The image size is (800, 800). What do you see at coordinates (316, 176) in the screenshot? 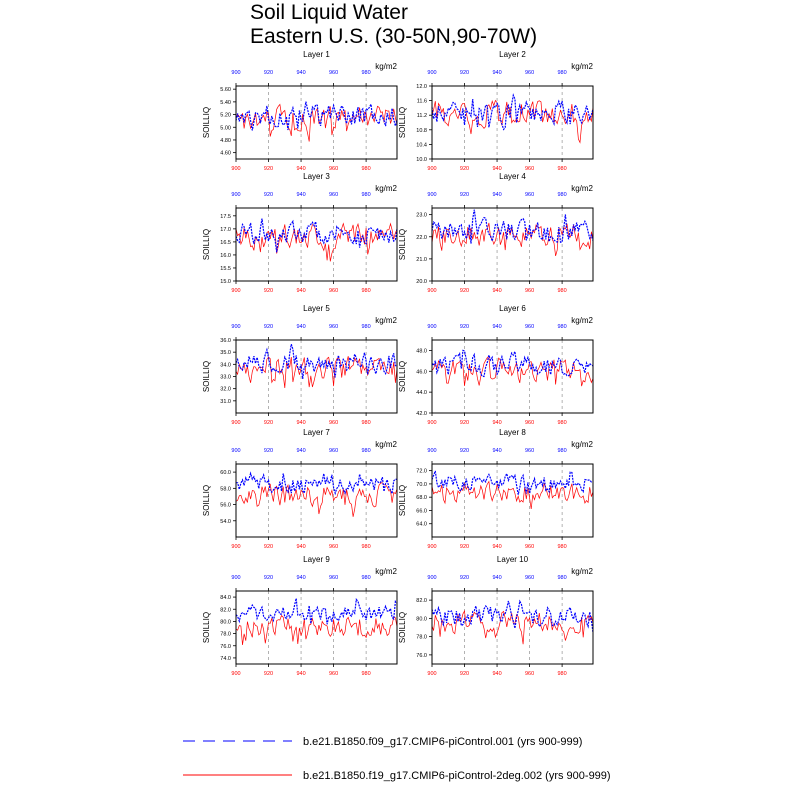
I see `panel-title: Layer 3` at bounding box center [316, 176].